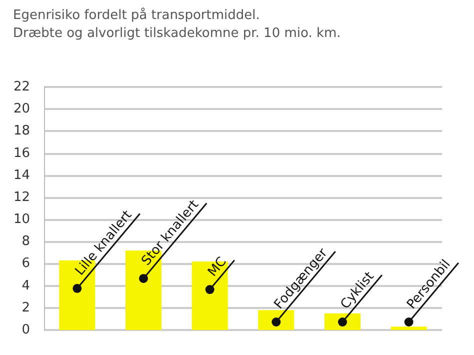  Describe the element at coordinates (26, 242) in the screenshot. I see `y-tick-label: 8` at that location.